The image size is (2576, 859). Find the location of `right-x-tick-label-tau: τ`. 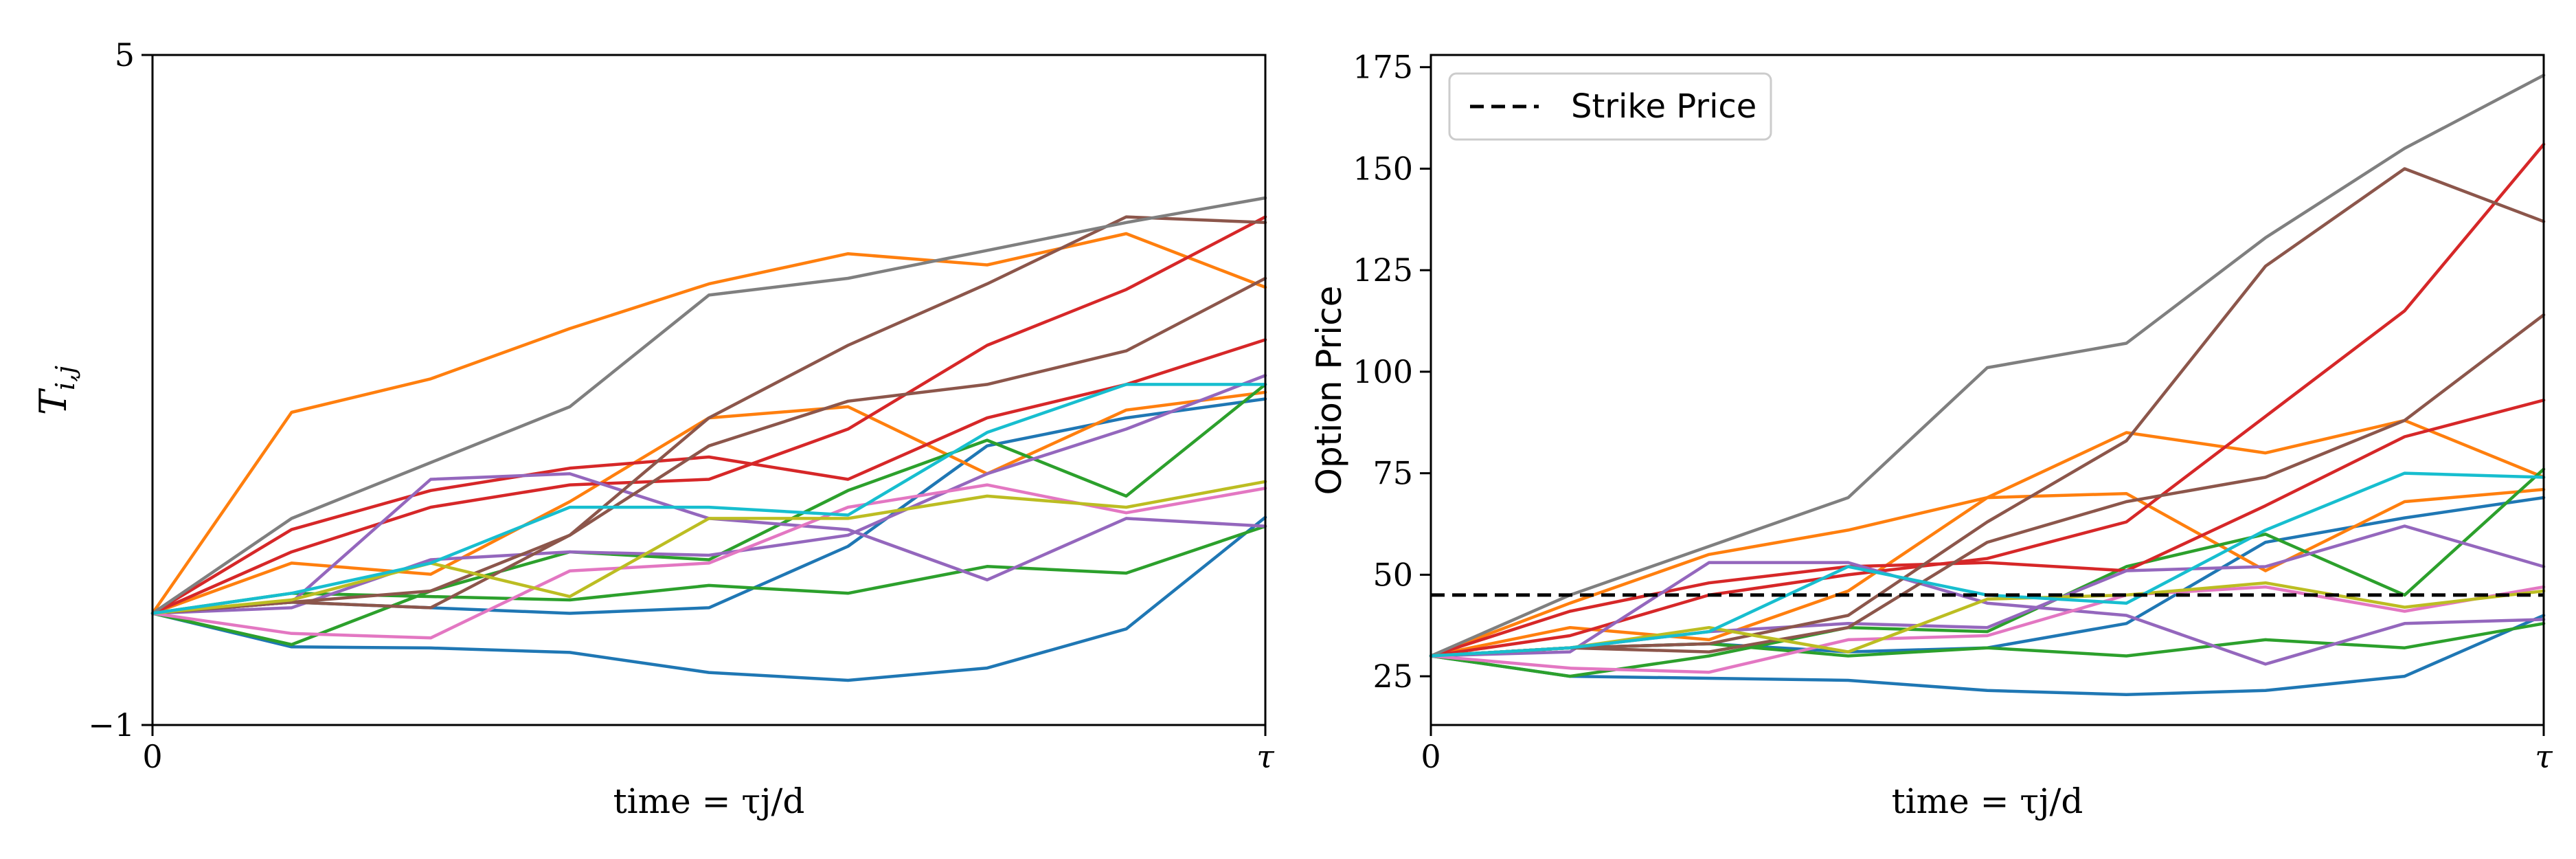

right-x-tick-label-tau: τ is located at coordinates (2544, 757).